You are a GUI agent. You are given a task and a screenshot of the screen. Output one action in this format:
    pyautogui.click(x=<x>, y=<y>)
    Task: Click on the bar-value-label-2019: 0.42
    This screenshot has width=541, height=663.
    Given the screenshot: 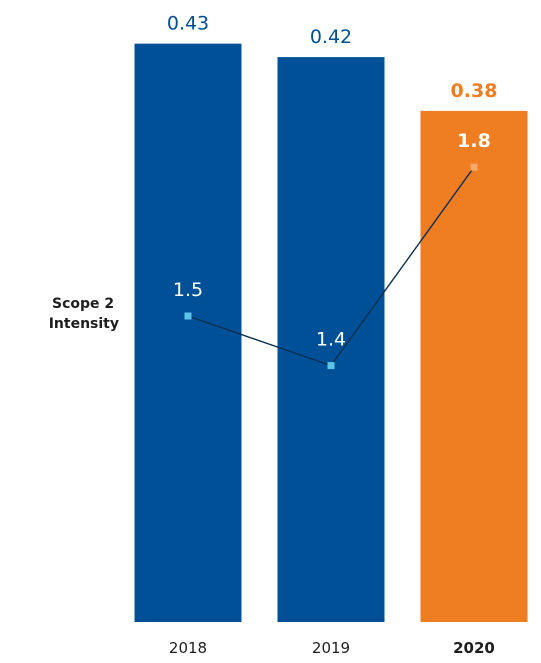 What is the action you would take?
    pyautogui.click(x=331, y=37)
    